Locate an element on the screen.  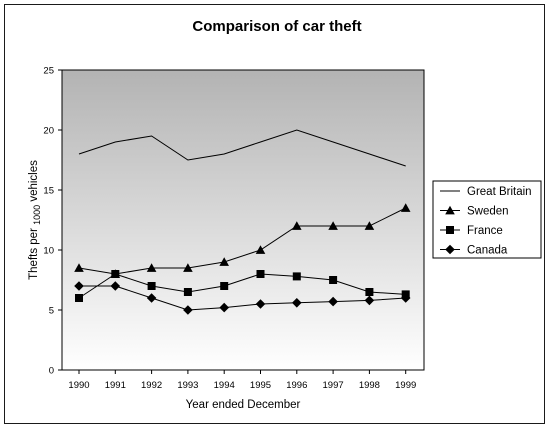
y-axis-title-prefix: Thefts per is located at coordinates (34, 252).